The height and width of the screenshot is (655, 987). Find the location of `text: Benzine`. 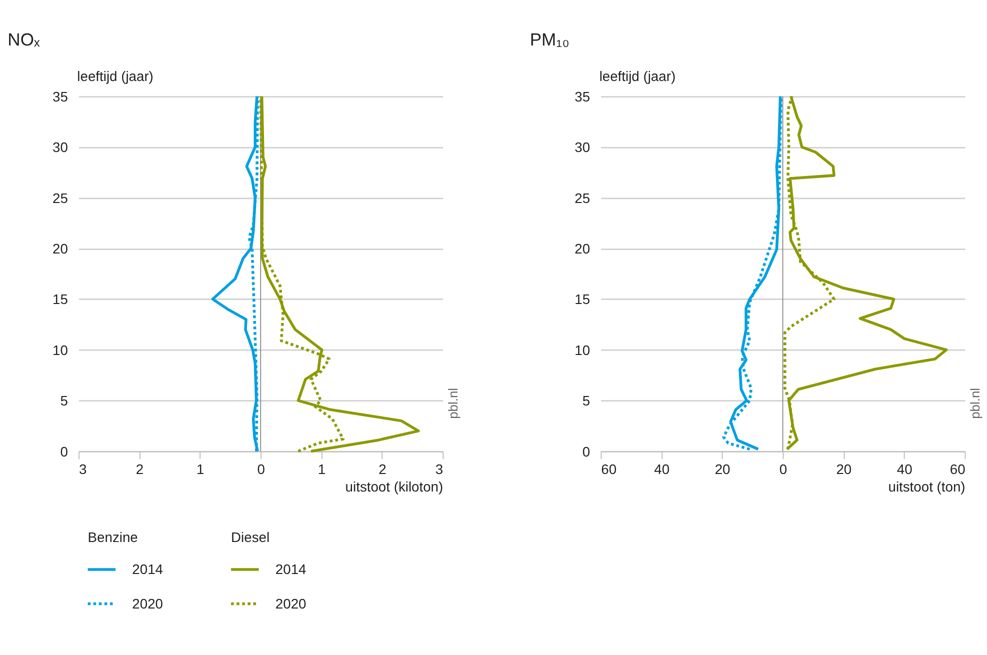

text: Benzine is located at coordinates (113, 536).